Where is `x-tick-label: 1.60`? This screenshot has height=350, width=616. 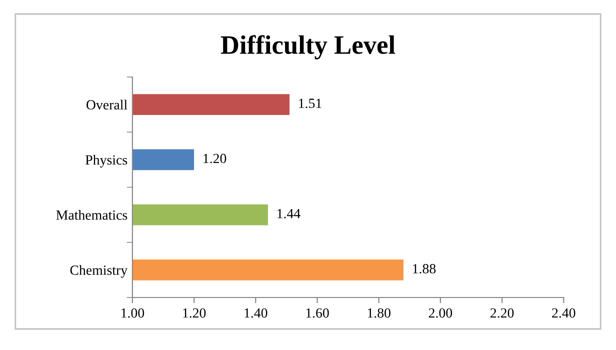
x-tick-label: 1.60 is located at coordinates (317, 313).